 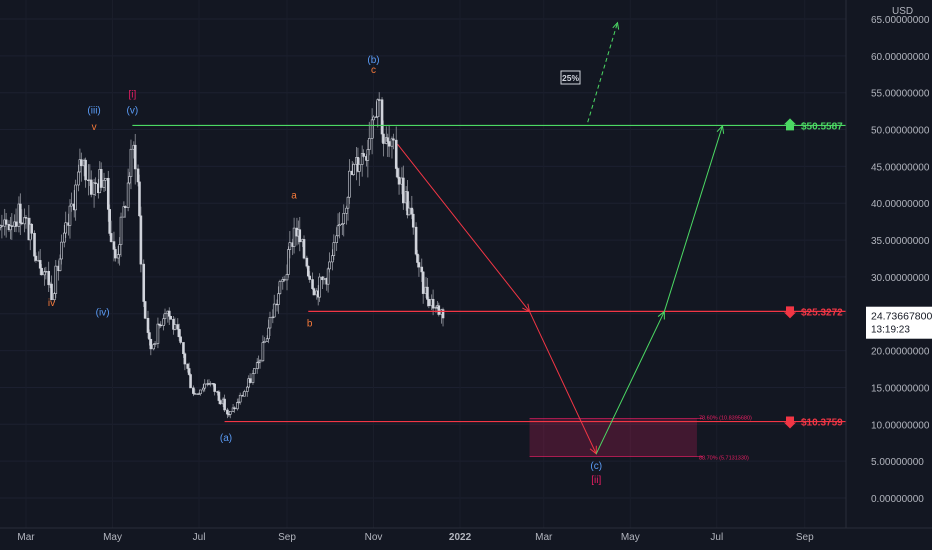 I want to click on wave-label: a, so click(x=294, y=195).